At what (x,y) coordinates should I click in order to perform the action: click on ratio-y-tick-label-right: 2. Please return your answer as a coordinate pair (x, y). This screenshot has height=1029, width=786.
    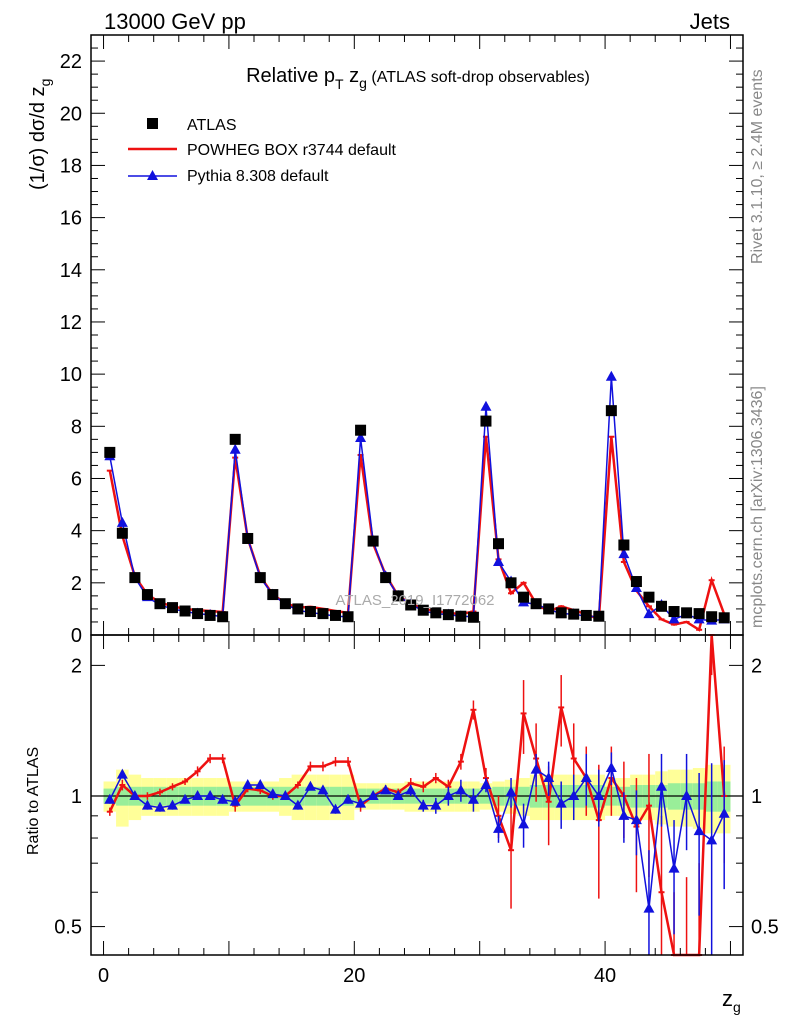
    Looking at the image, I should click on (756, 666).